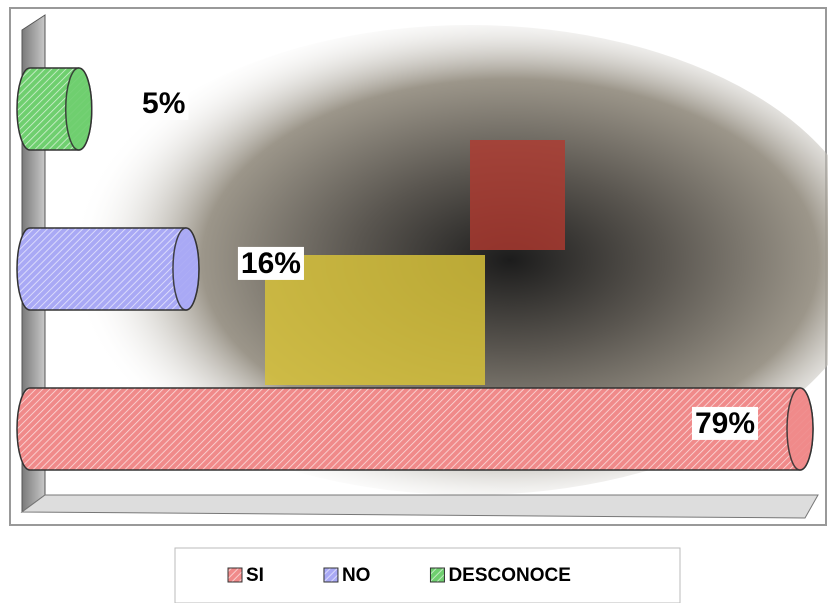 This screenshot has width=828, height=603. I want to click on data-label: 5%, so click(163, 103).